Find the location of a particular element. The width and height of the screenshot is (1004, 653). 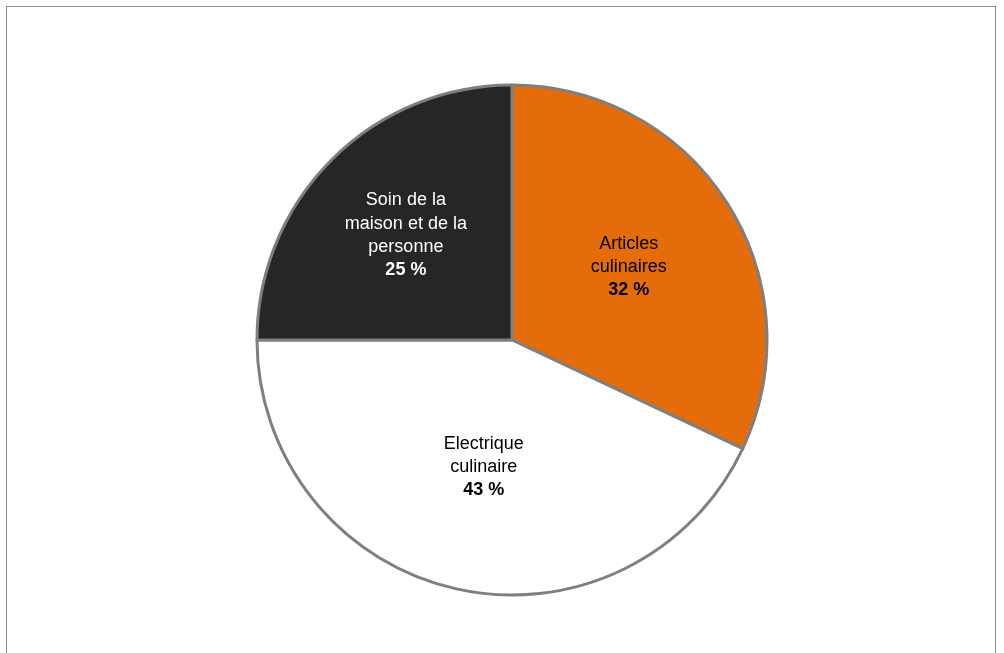

data-label: 32 % is located at coordinates (629, 289).